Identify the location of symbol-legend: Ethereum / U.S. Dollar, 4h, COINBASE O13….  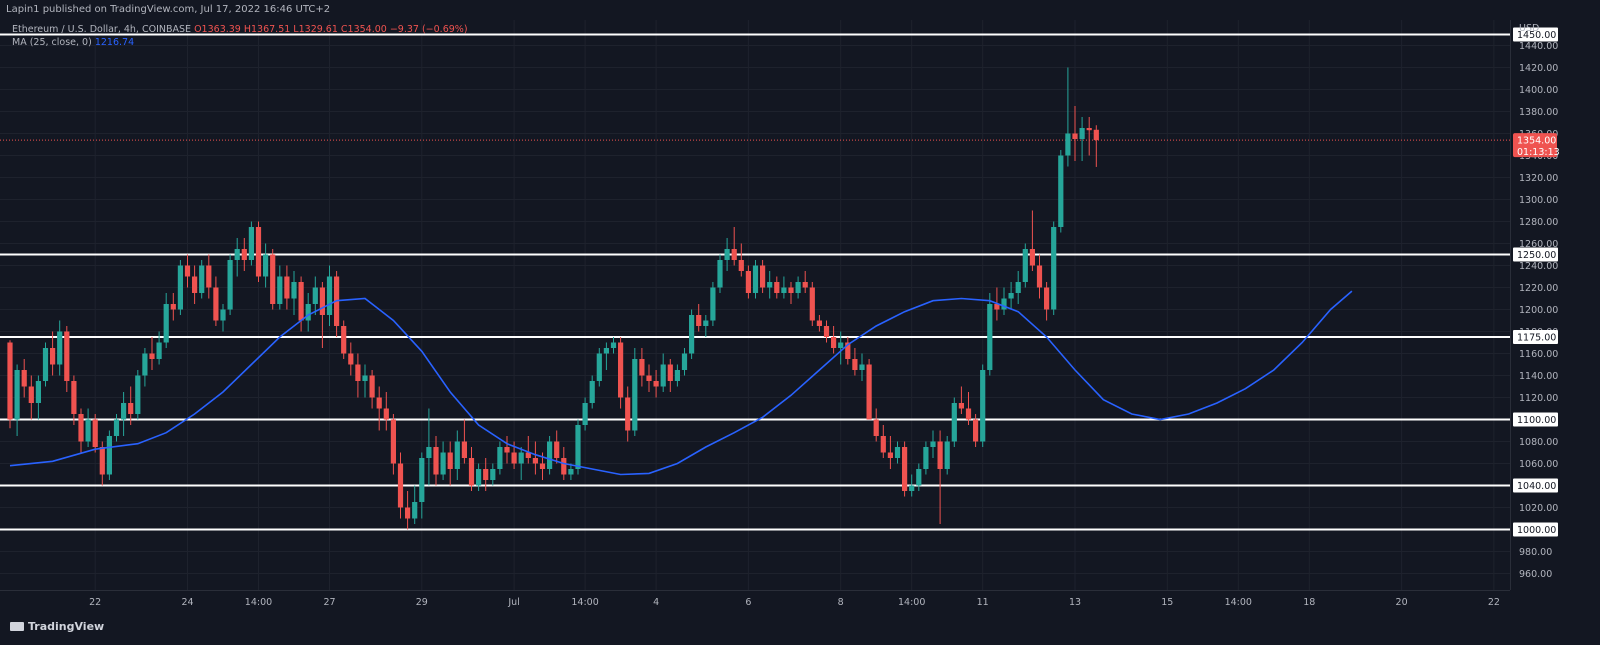
(240, 29).